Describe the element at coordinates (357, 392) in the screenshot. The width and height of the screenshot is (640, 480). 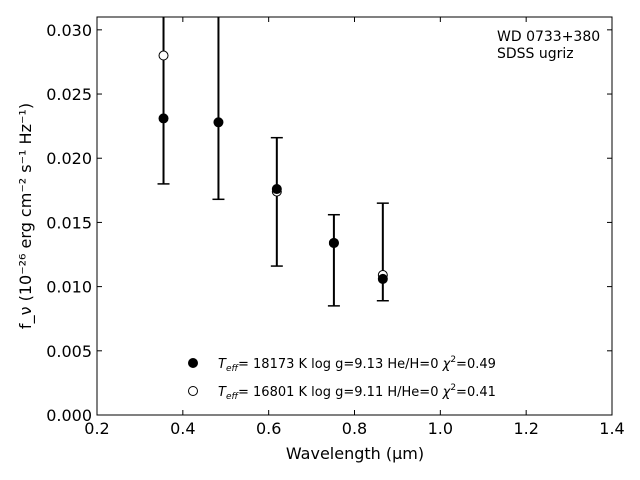
I see `legend-entry-2: Teff= 16801 K log g=9.11 H/He=0 χ2=0.41` at that location.